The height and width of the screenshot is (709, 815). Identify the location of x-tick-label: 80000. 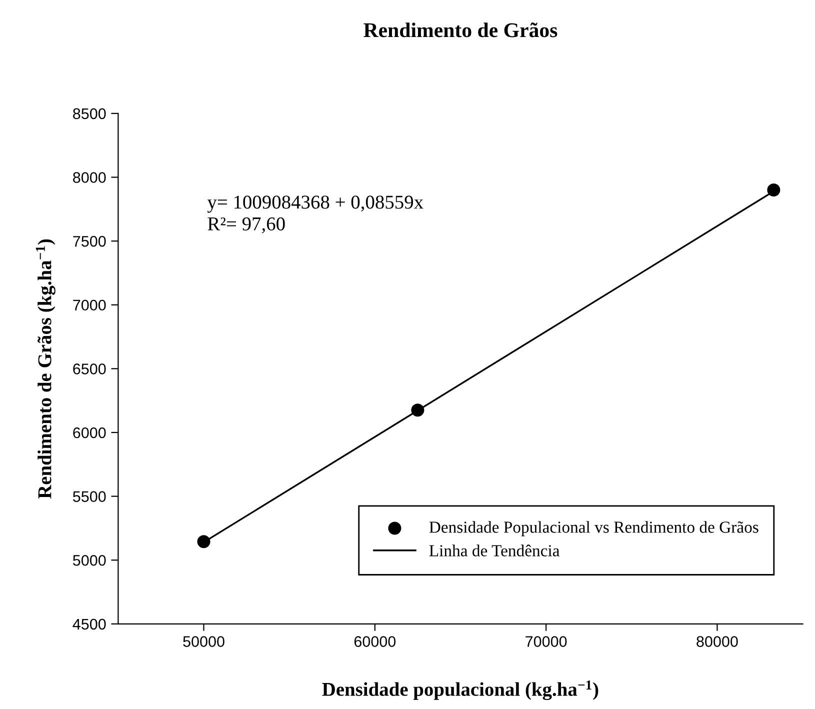
(717, 641).